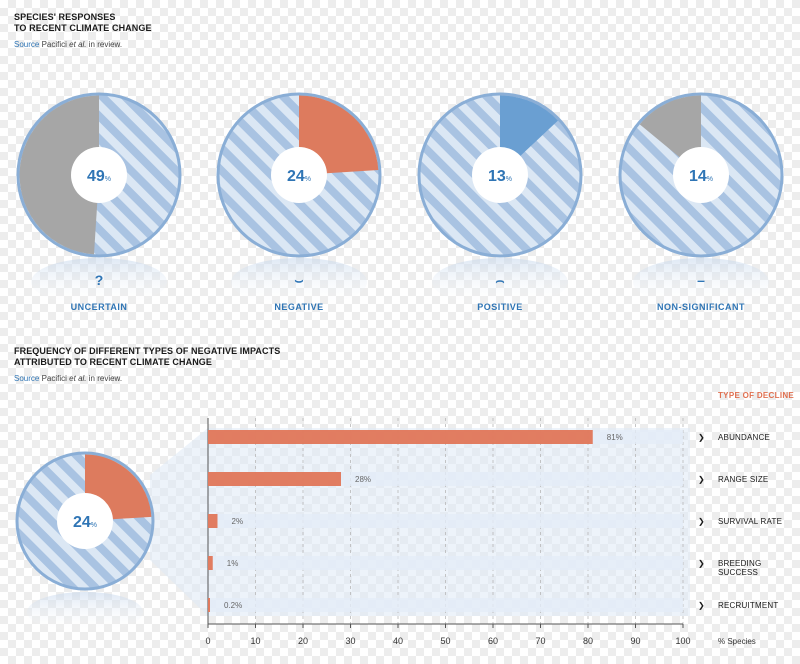 Image resolution: width=800 pixels, height=664 pixels. What do you see at coordinates (743, 479) in the screenshot?
I see `decline-item-range-size: RANGE SIZE` at bounding box center [743, 479].